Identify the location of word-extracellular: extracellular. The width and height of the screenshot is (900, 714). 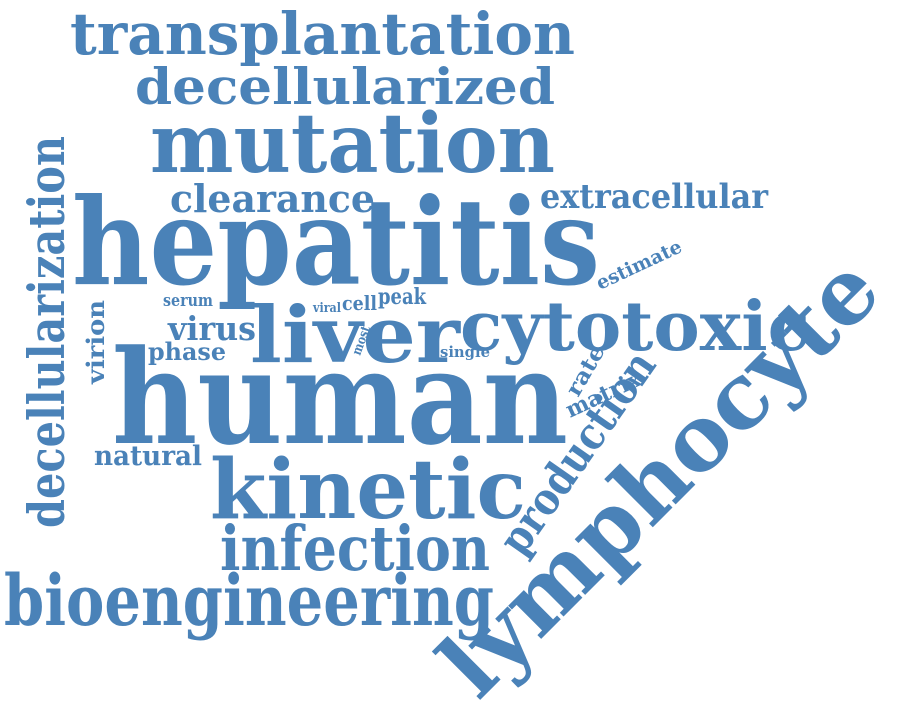
(654, 197).